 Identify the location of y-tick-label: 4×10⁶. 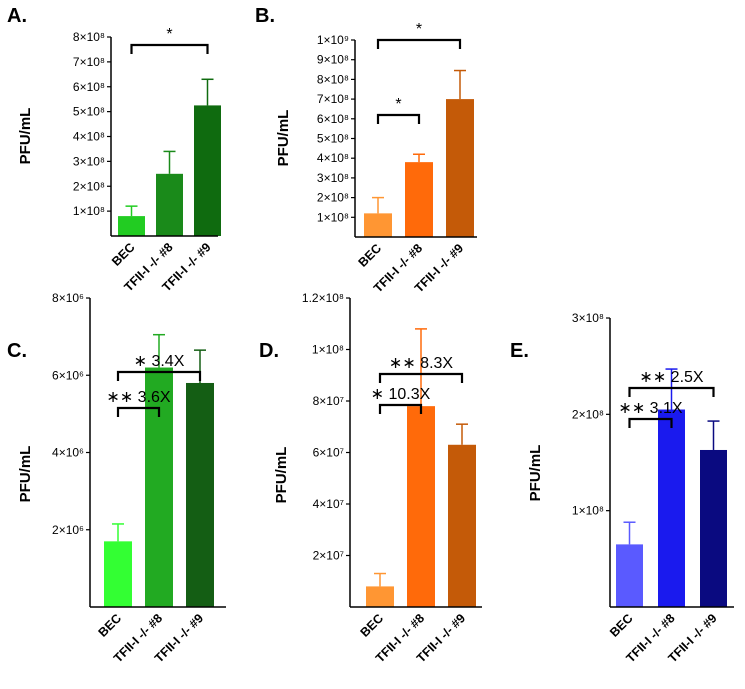
(68, 453).